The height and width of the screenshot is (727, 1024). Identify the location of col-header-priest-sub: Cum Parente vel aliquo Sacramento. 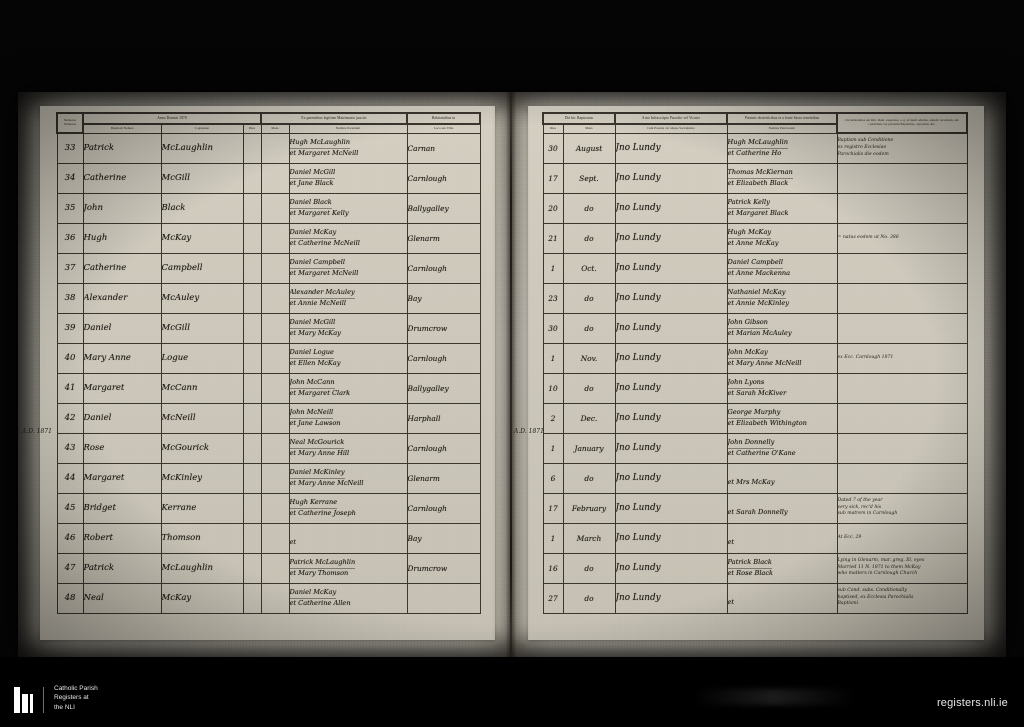
(671, 128).